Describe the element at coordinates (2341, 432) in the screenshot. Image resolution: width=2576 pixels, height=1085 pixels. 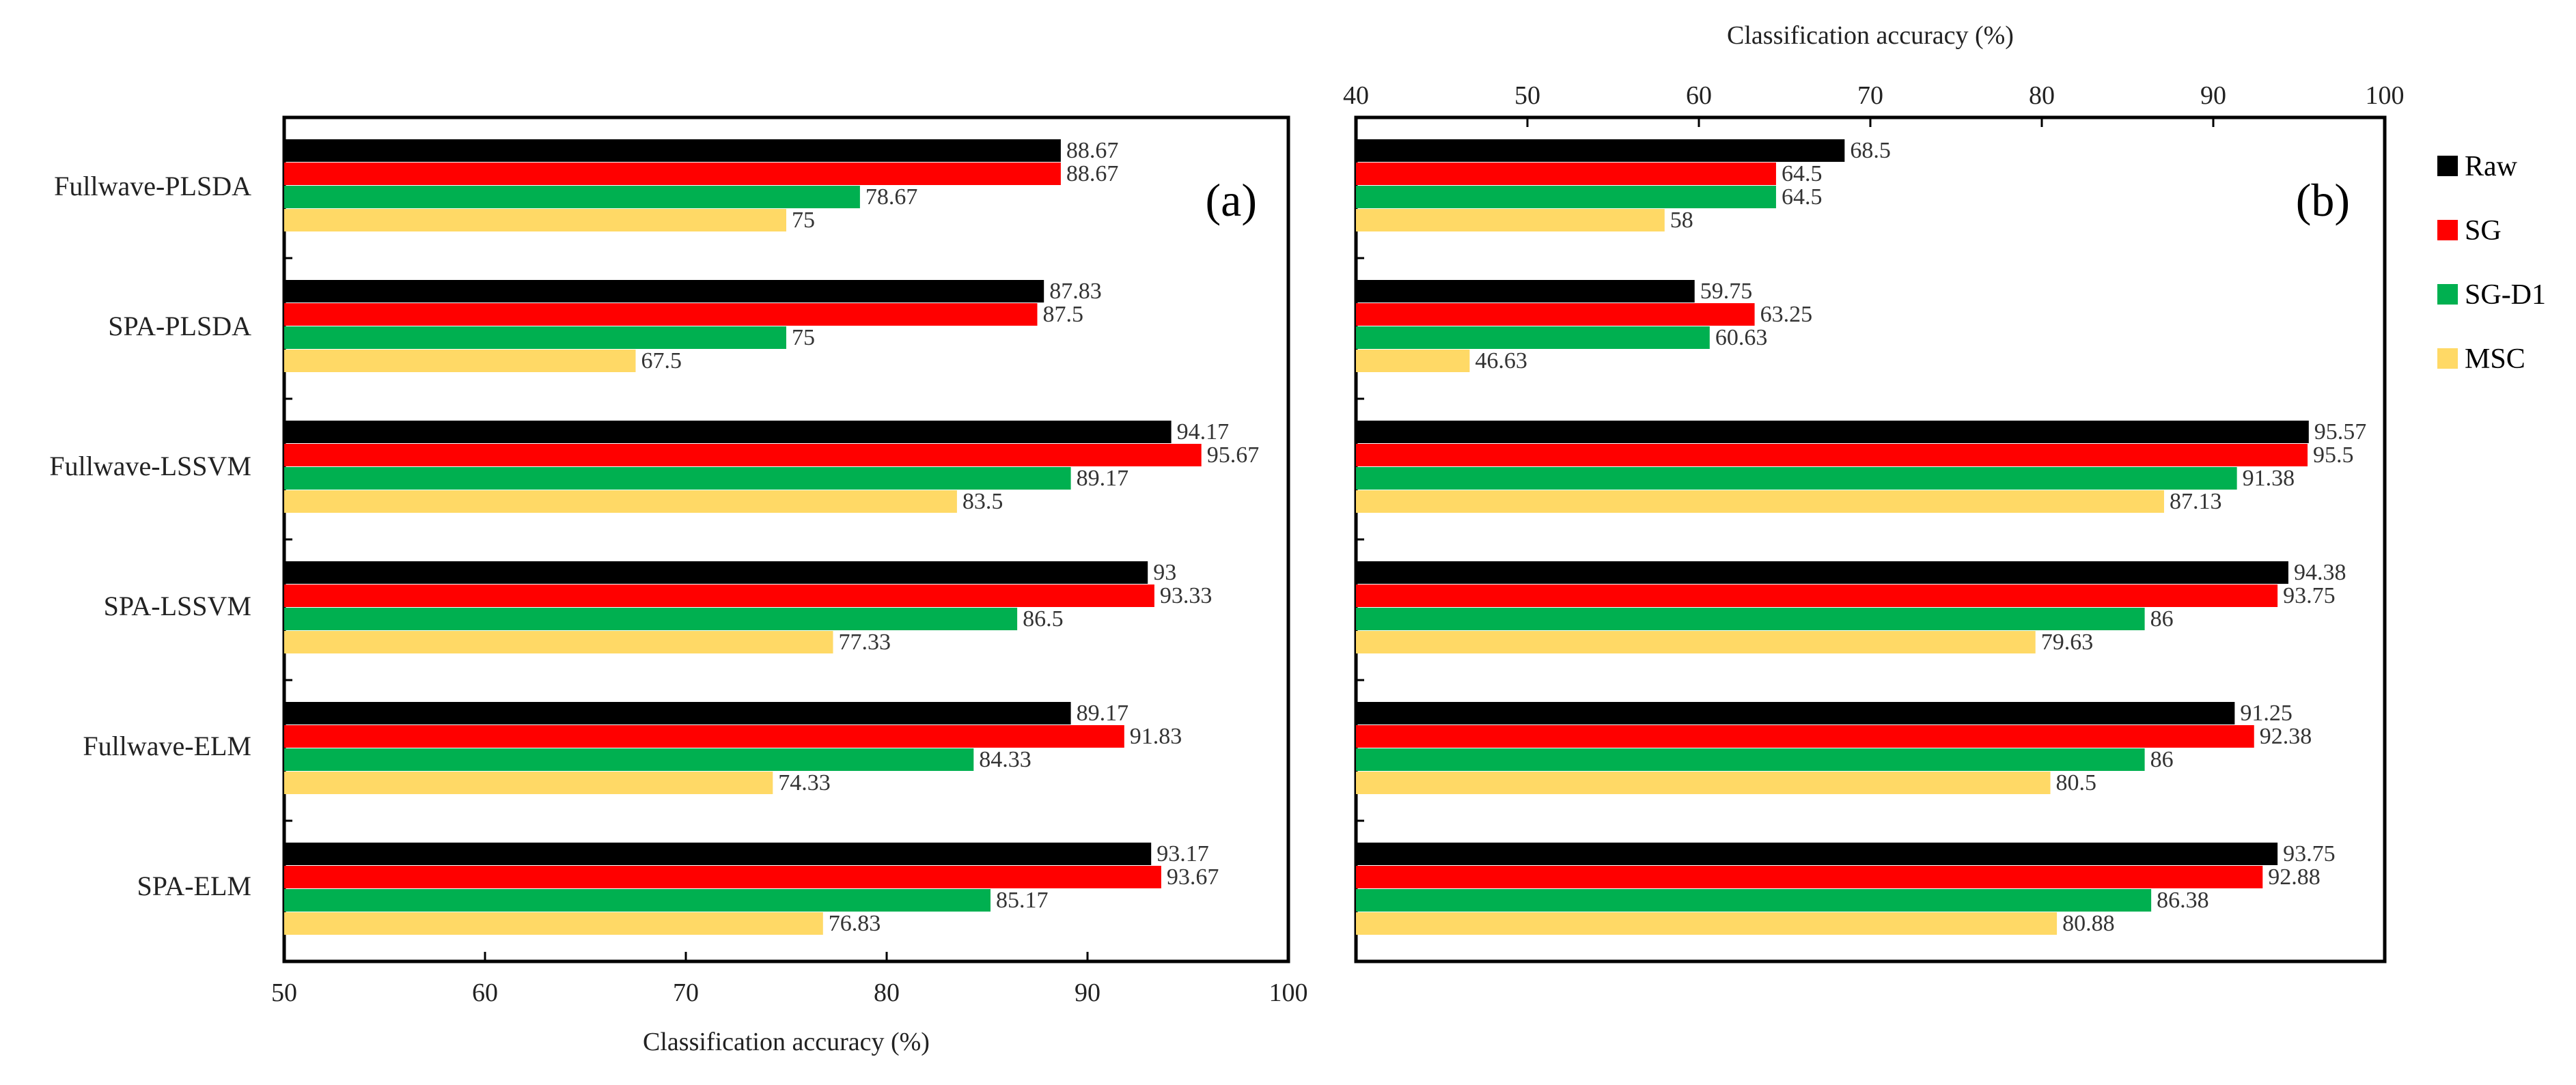
I see `data-label: 95.57` at that location.